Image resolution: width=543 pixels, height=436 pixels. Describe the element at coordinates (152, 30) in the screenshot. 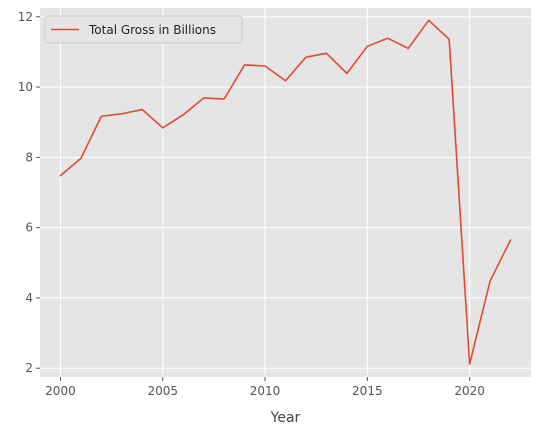

I see `legend-label: Total Gross in Billions` at that location.